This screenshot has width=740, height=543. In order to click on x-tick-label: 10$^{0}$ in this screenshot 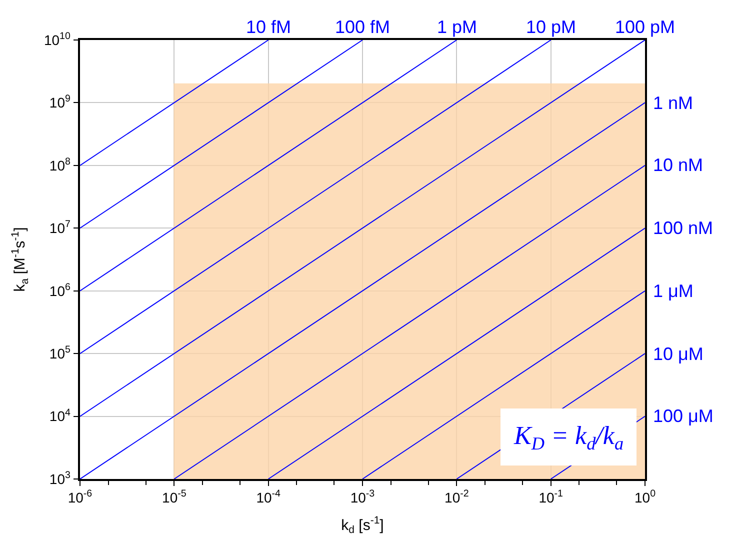, I will do `click(645, 497)`.